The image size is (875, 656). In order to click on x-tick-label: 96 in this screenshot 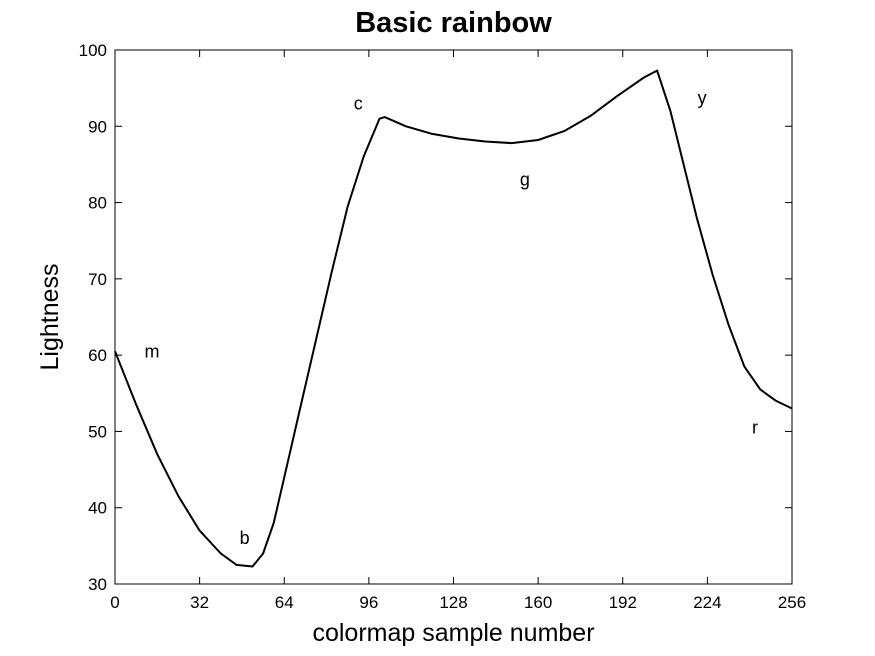, I will do `click(368, 602)`.